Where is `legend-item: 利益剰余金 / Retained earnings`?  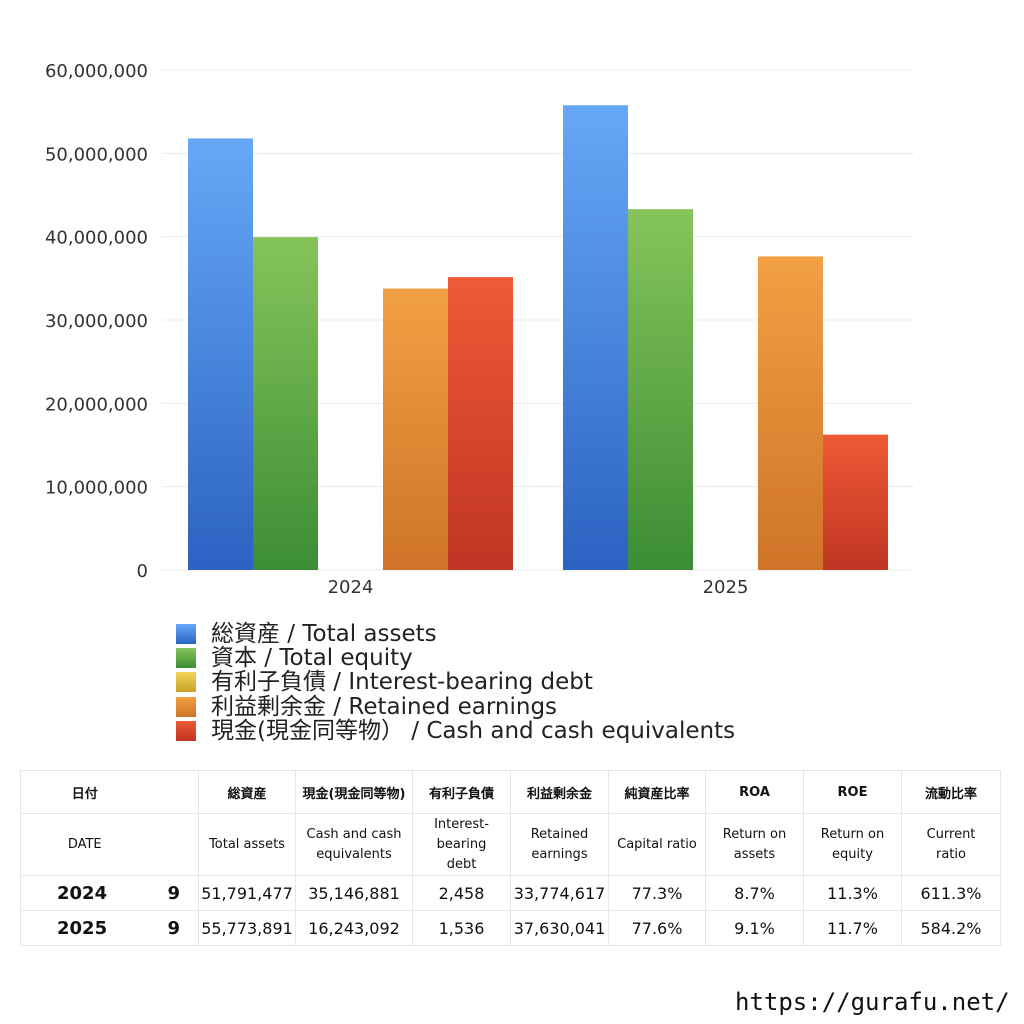
legend-item: 利益剰余金 / Retained earnings is located at coordinates (455, 707).